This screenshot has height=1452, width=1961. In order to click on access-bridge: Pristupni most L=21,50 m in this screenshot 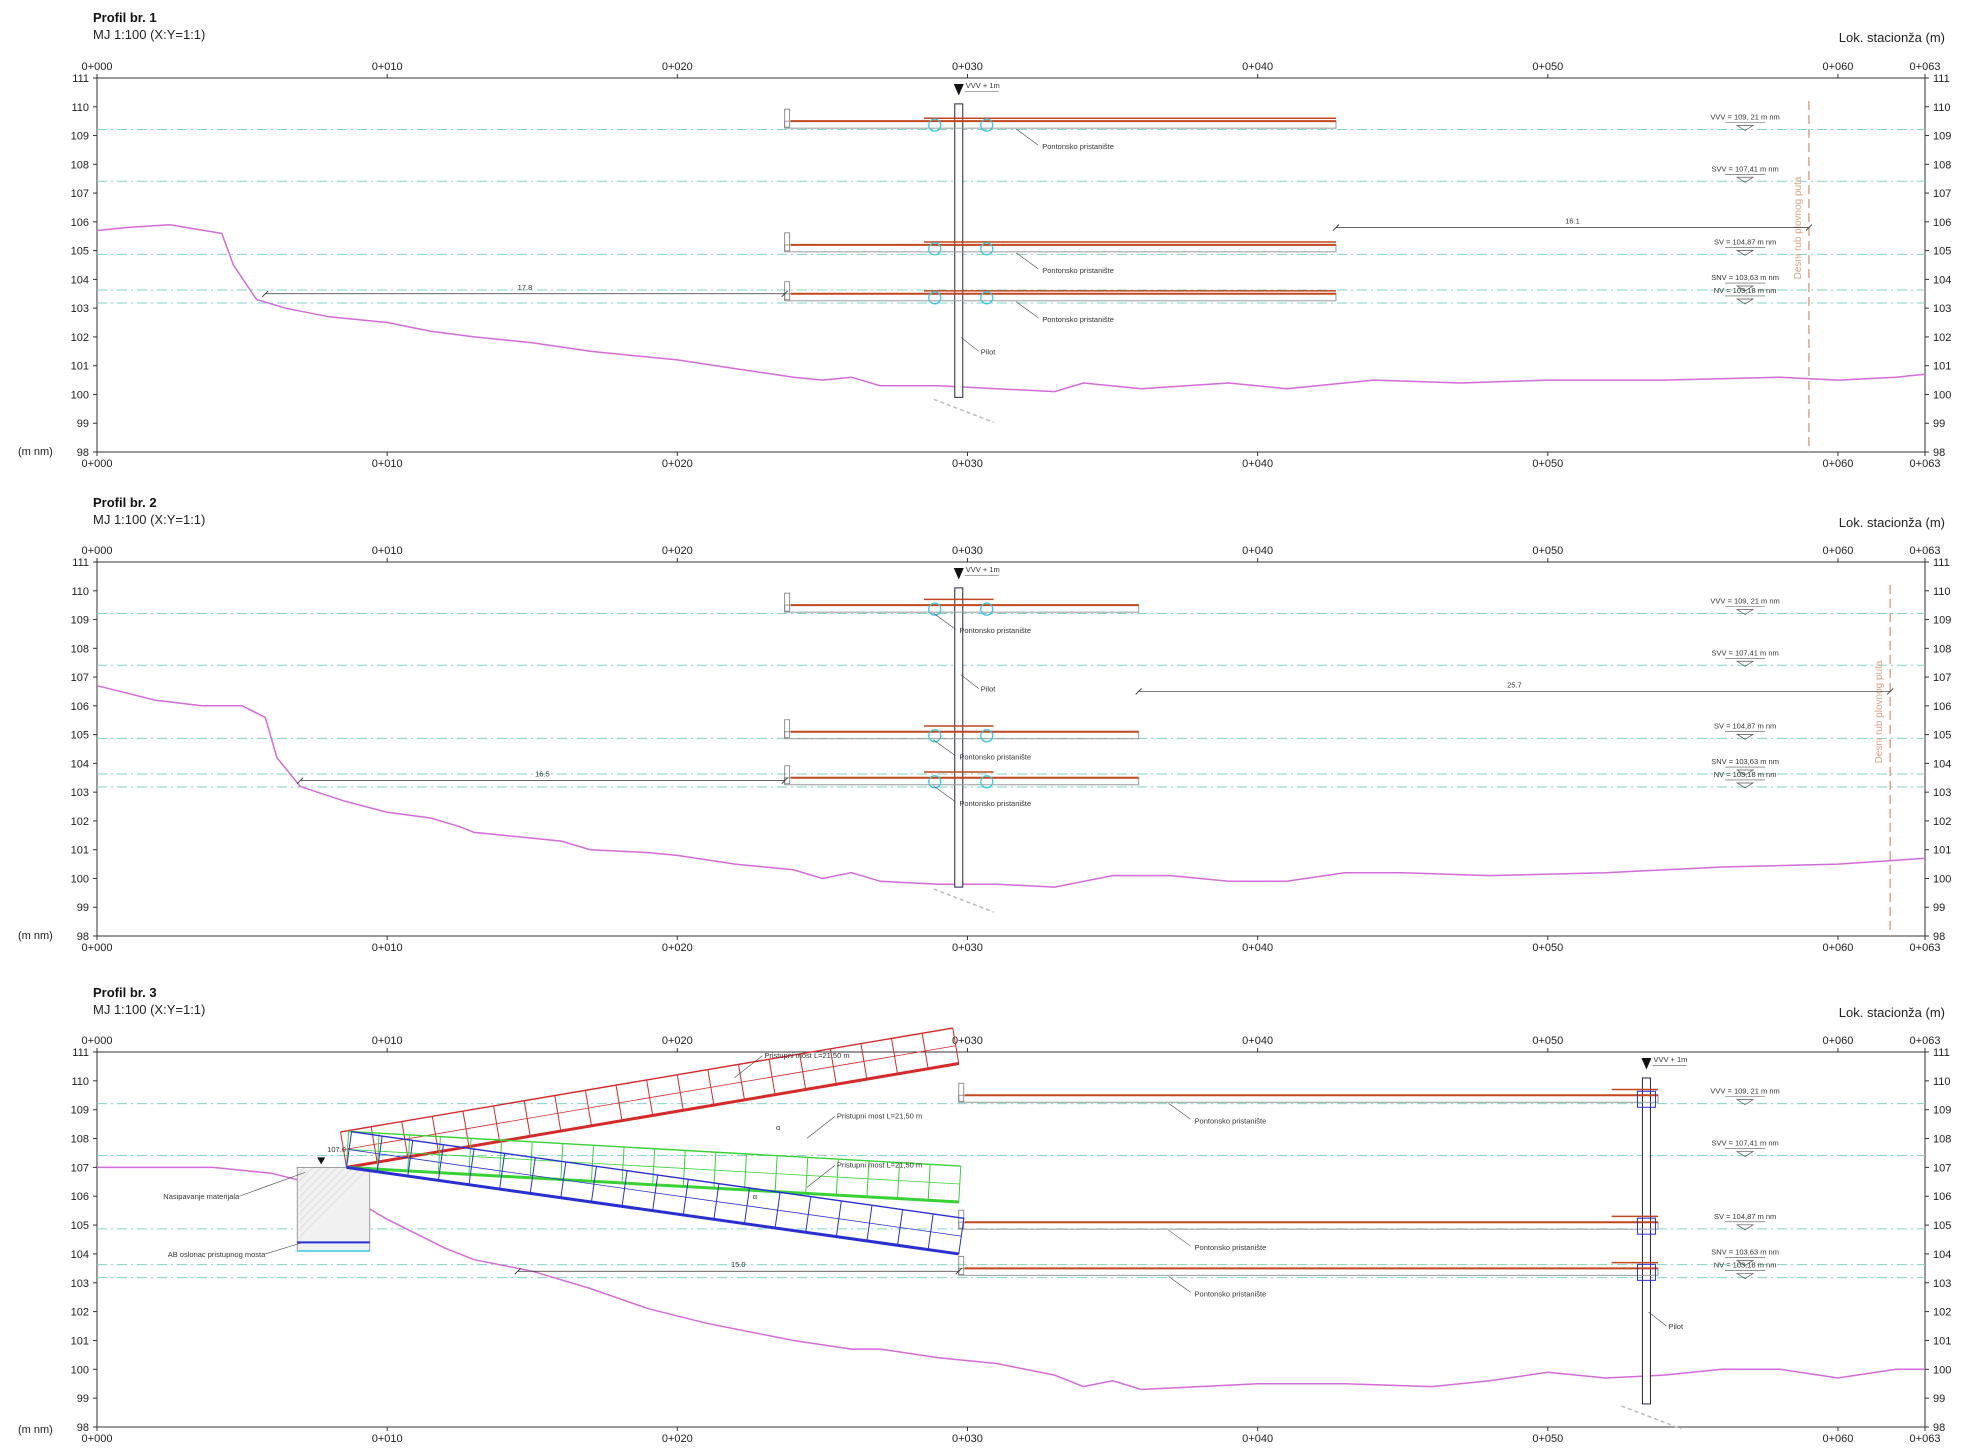, I will do `click(654, 1167)`.